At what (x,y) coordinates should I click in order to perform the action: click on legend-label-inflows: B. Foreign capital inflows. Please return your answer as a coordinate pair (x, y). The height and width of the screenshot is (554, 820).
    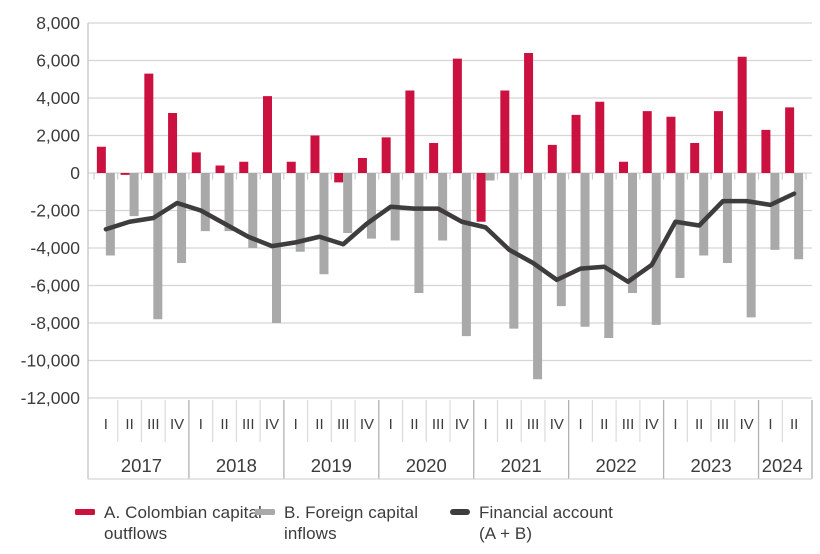
    Looking at the image, I should click on (351, 523).